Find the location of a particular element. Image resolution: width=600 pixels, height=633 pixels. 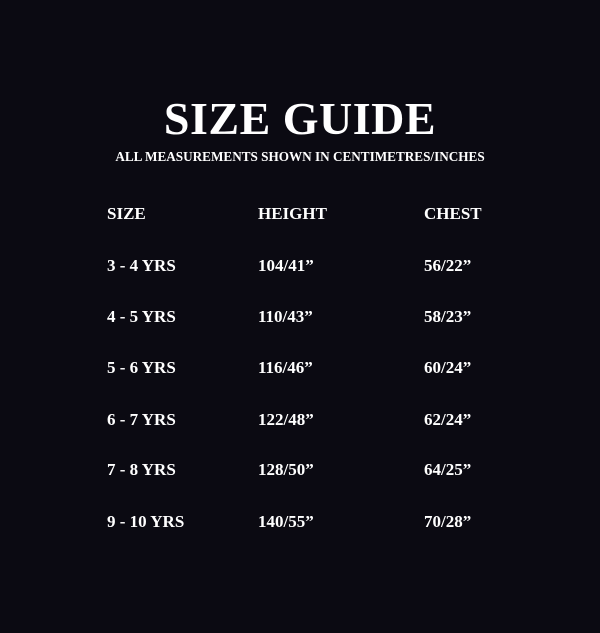

table-cell-size: 7 - 8 YRS is located at coordinates (141, 469).